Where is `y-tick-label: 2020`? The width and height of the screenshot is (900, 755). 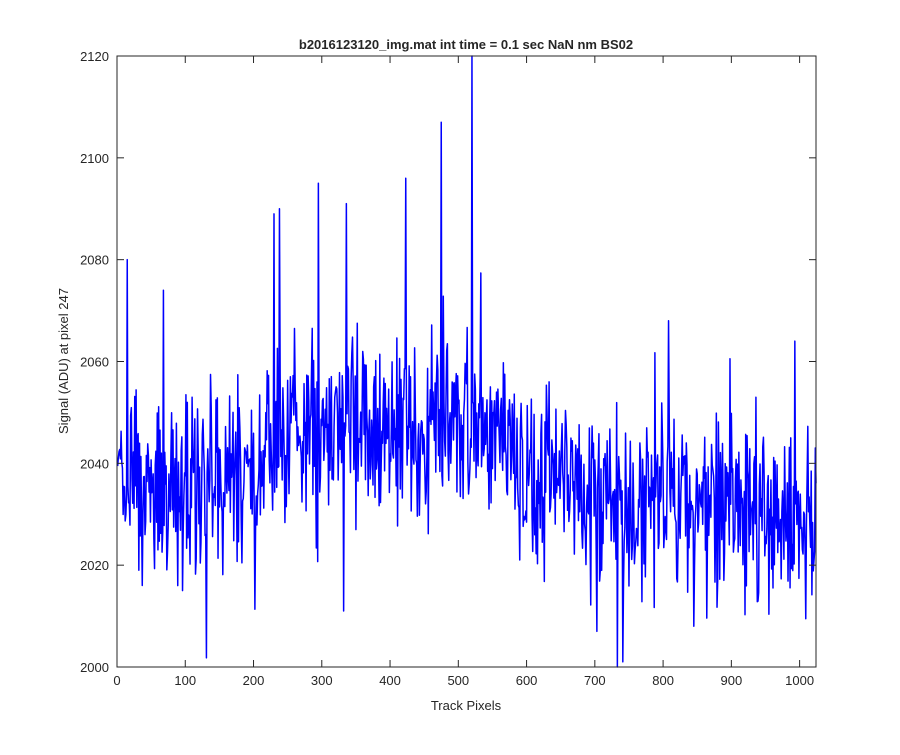
y-tick-label: 2020 is located at coordinates (94, 565).